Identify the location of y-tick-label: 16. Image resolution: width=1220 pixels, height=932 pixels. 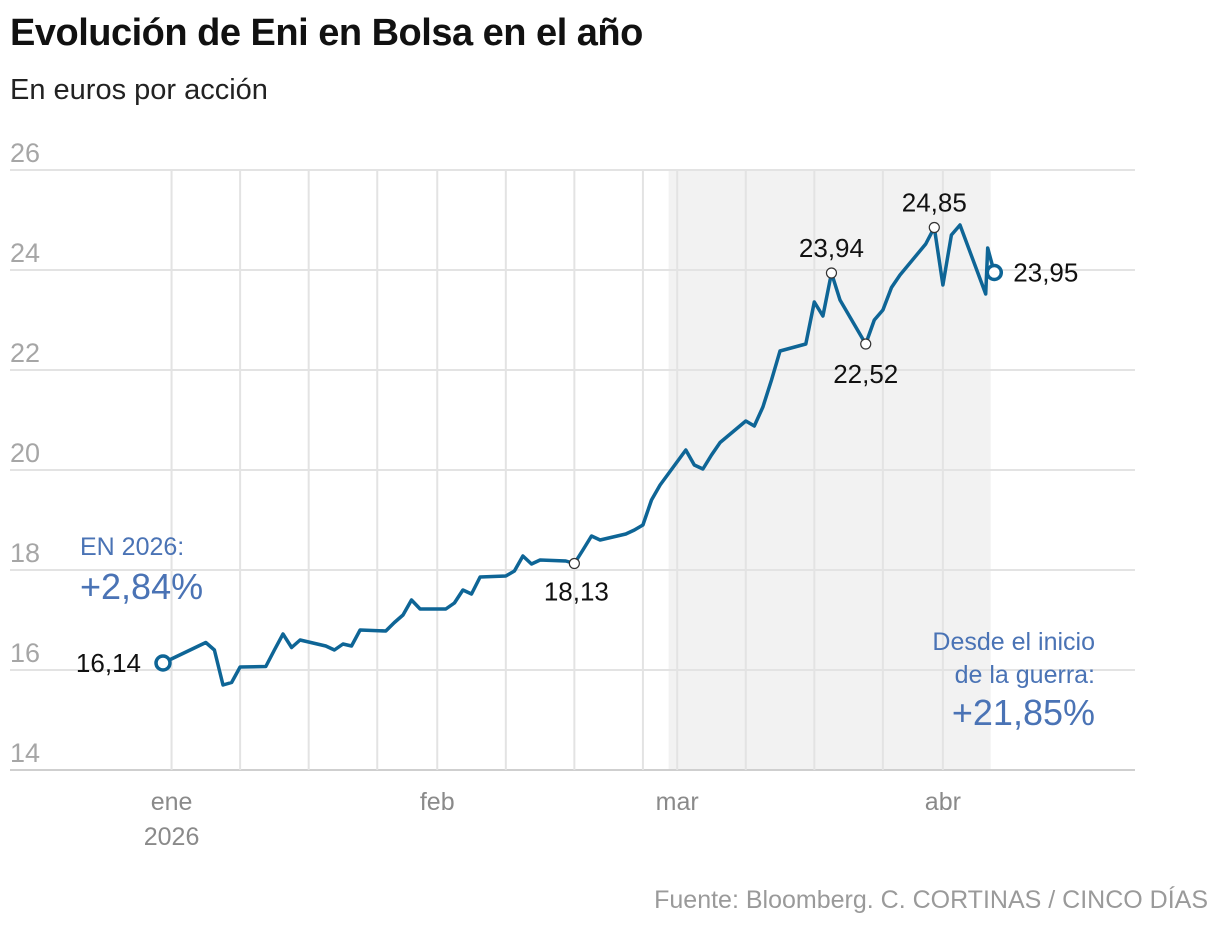
(25, 653).